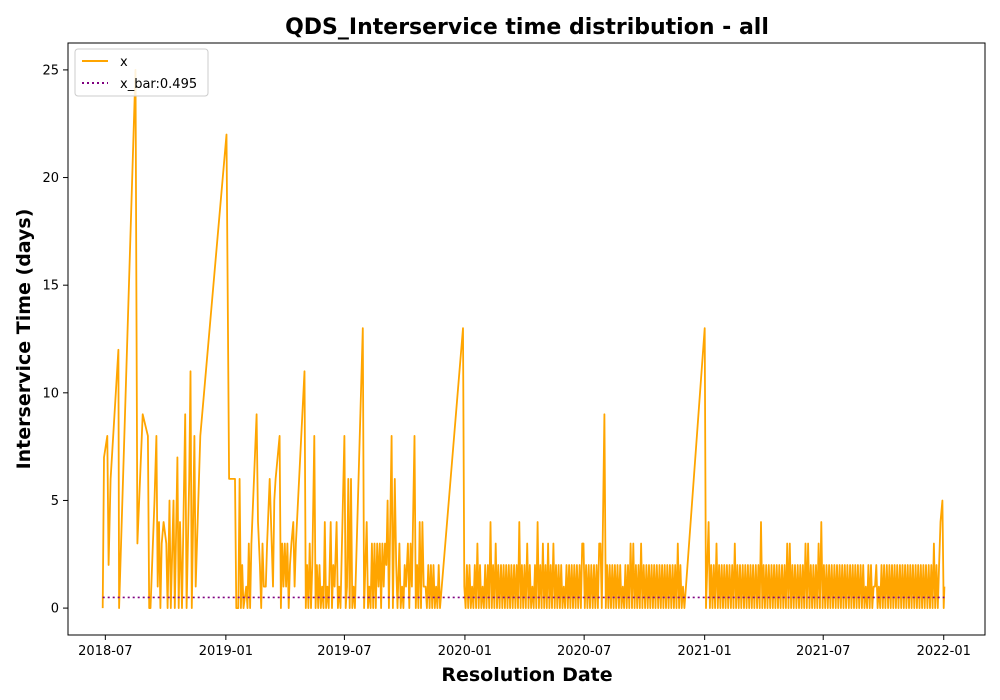 The image size is (1000, 700). What do you see at coordinates (50, 393) in the screenshot?
I see `y-tick-label: 10` at bounding box center [50, 393].